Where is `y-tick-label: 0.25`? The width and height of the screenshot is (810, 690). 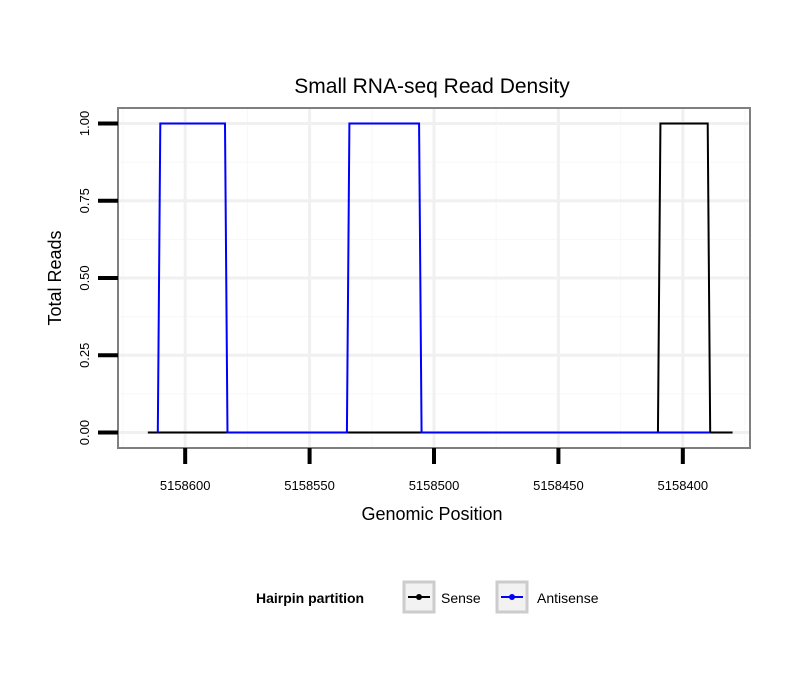
y-tick-label: 0.25 is located at coordinates (84, 355).